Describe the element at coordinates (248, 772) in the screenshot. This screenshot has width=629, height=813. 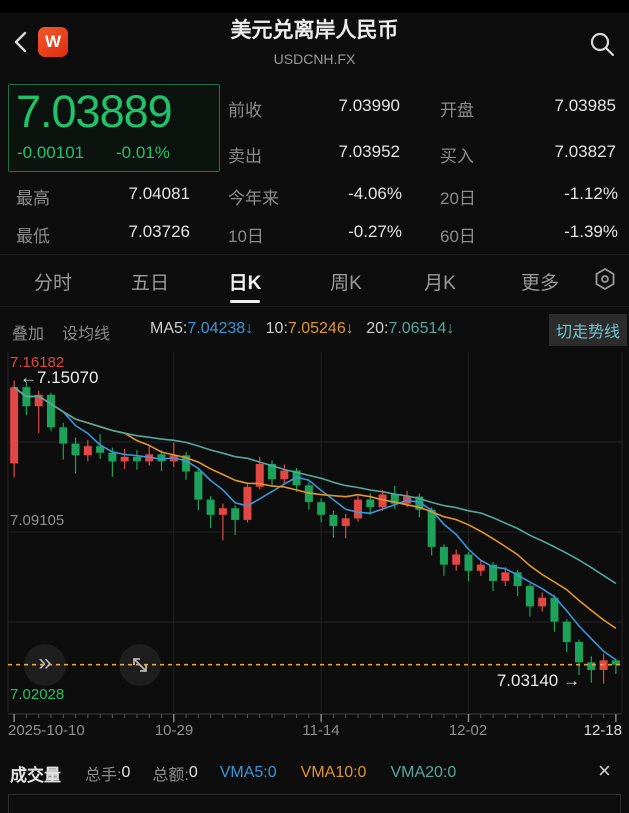
I see `vma5-readout: VMA5:0` at that location.